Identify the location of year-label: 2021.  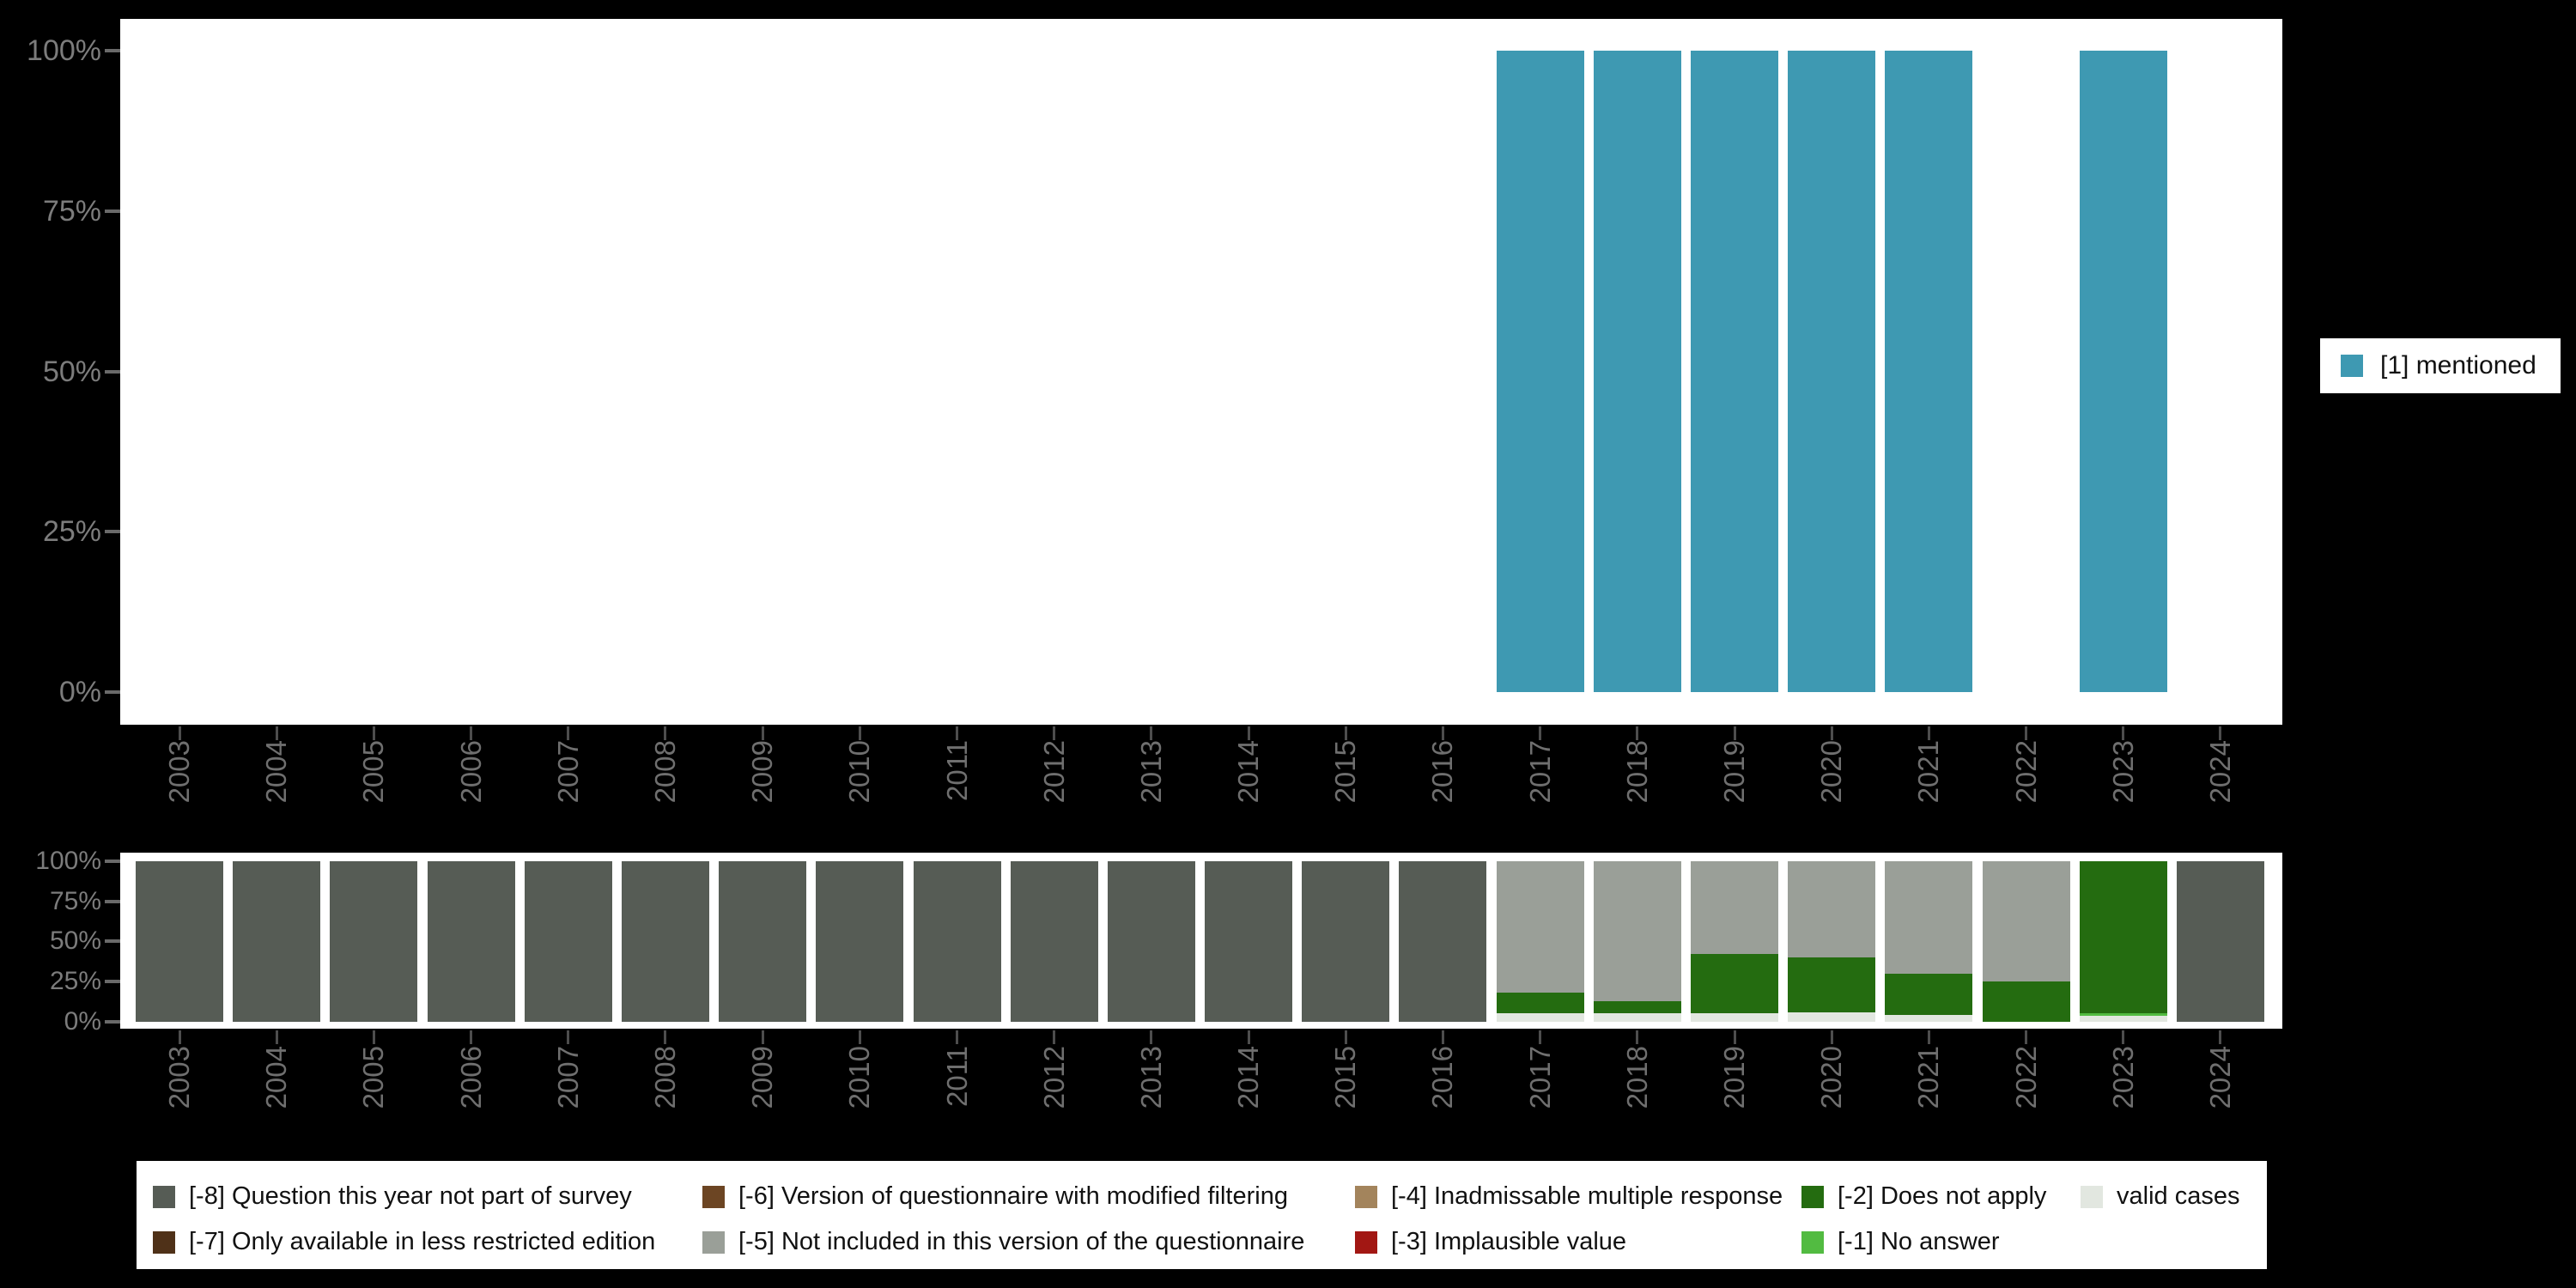
(1929, 772).